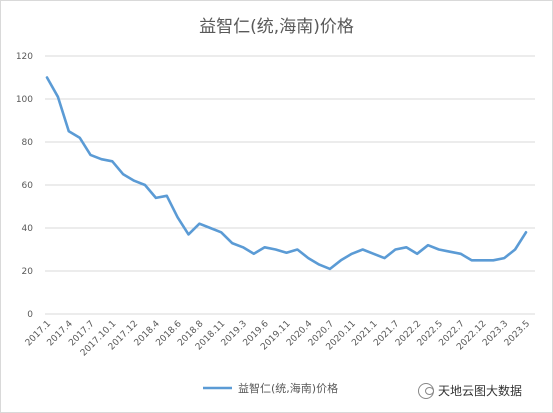 The image size is (553, 413). What do you see at coordinates (28, 272) in the screenshot?
I see `y-tick-label-1: 20` at bounding box center [28, 272].